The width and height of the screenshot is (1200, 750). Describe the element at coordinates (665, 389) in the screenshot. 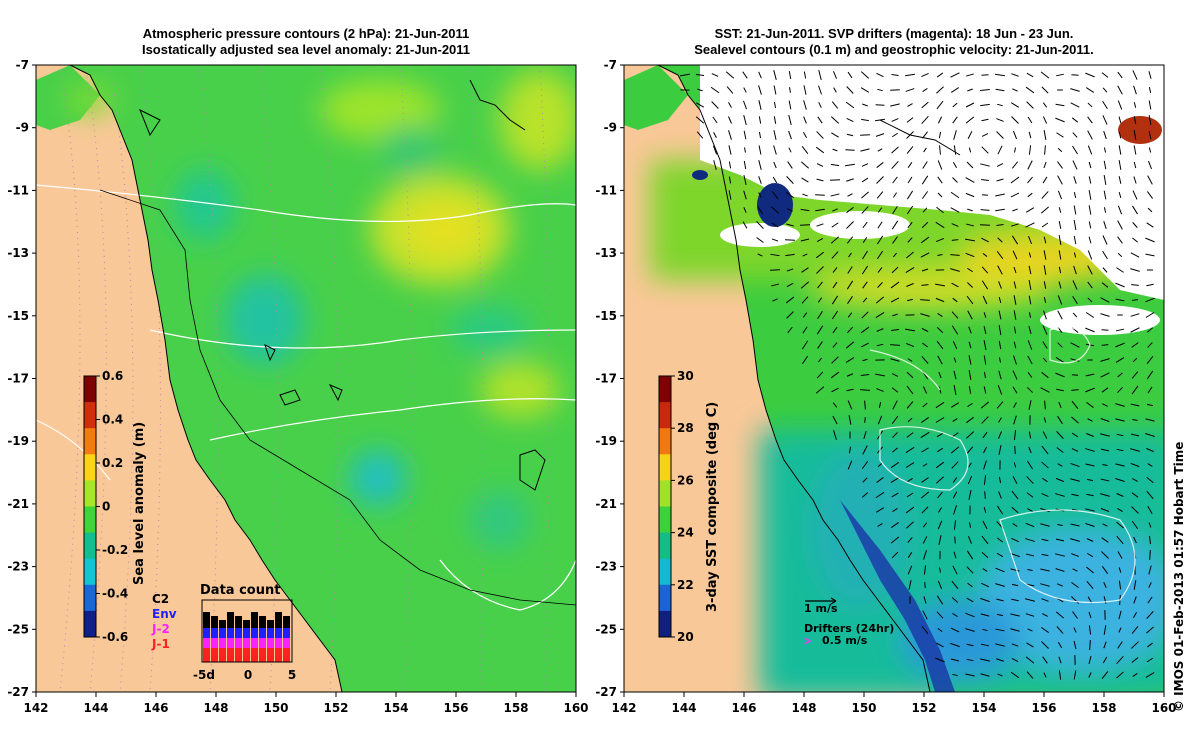

I see `colorbar-swatch` at that location.